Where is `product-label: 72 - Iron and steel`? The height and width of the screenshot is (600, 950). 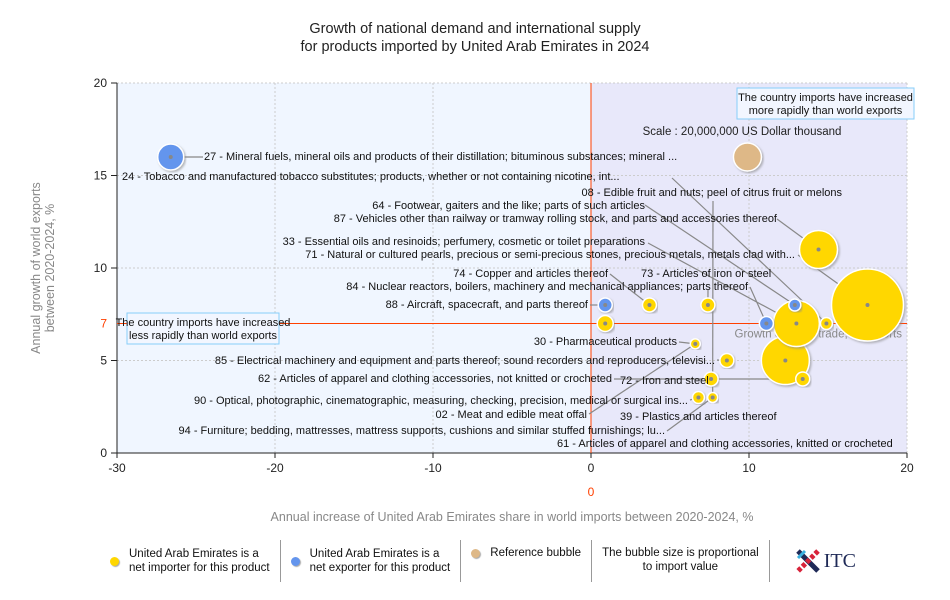
product-label: 72 - Iron and steel is located at coordinates (664, 381).